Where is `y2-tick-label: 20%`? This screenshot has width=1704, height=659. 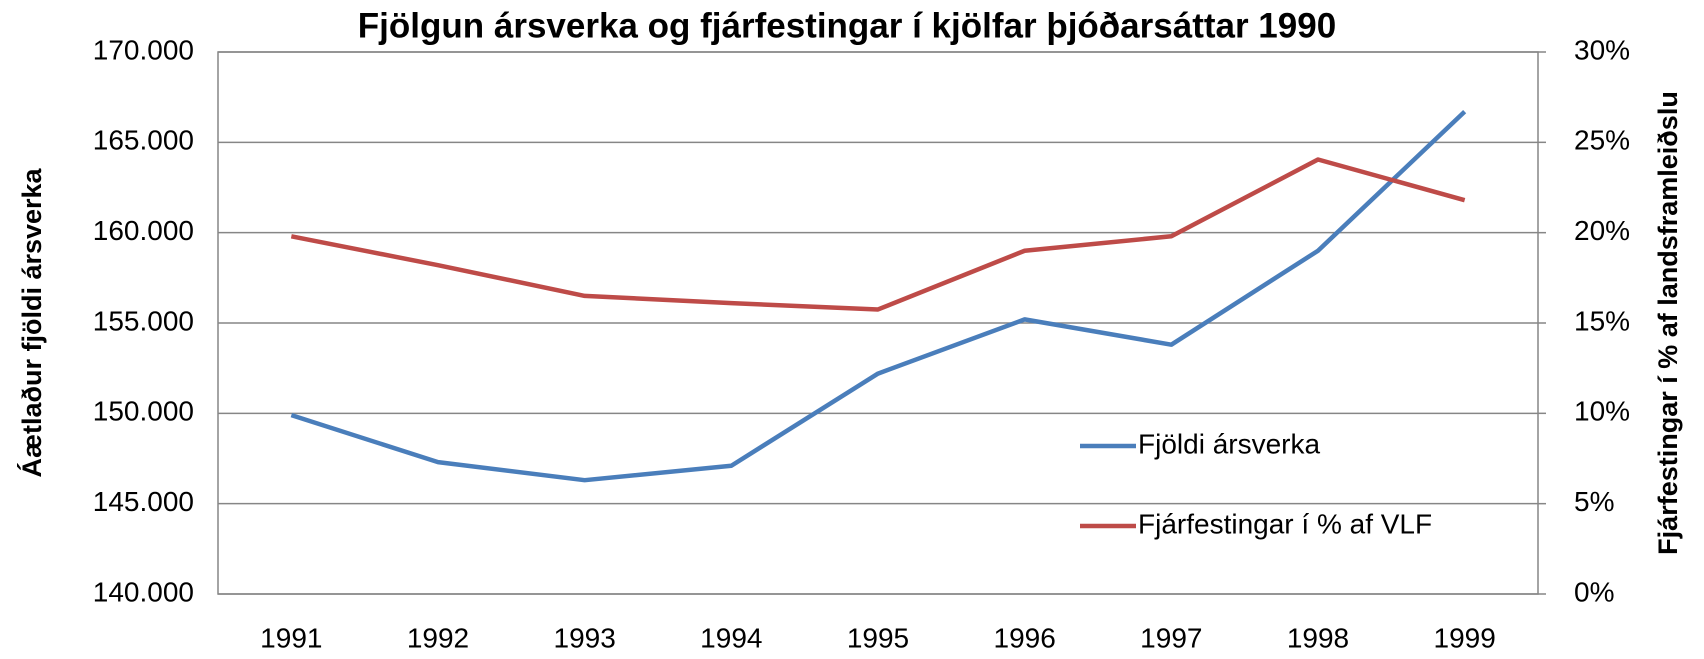
y2-tick-label: 20% is located at coordinates (1602, 230).